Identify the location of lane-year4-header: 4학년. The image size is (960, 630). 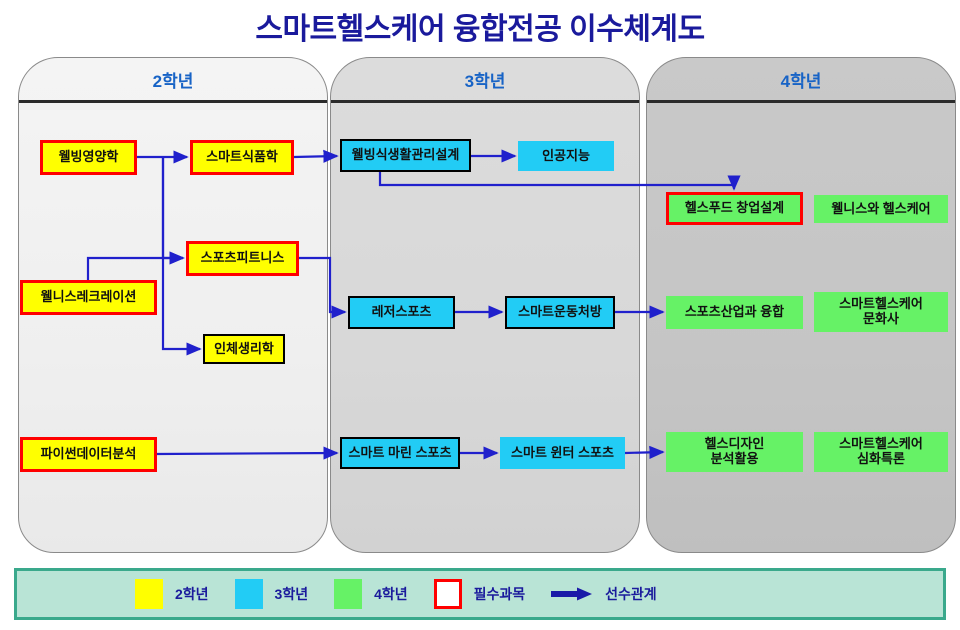
(801, 80).